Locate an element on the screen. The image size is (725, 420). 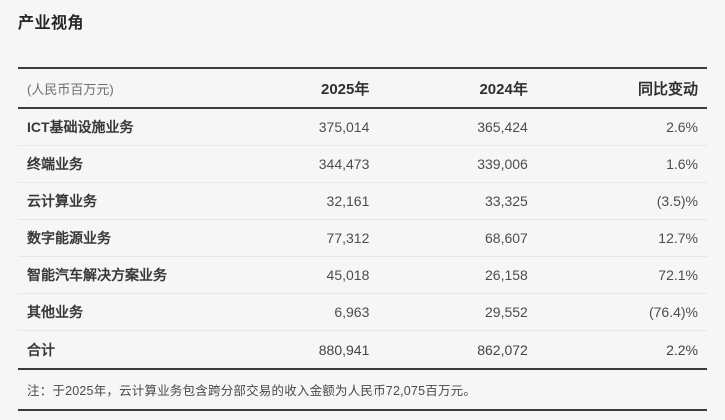
value-2024: 365,424 is located at coordinates (448, 127).